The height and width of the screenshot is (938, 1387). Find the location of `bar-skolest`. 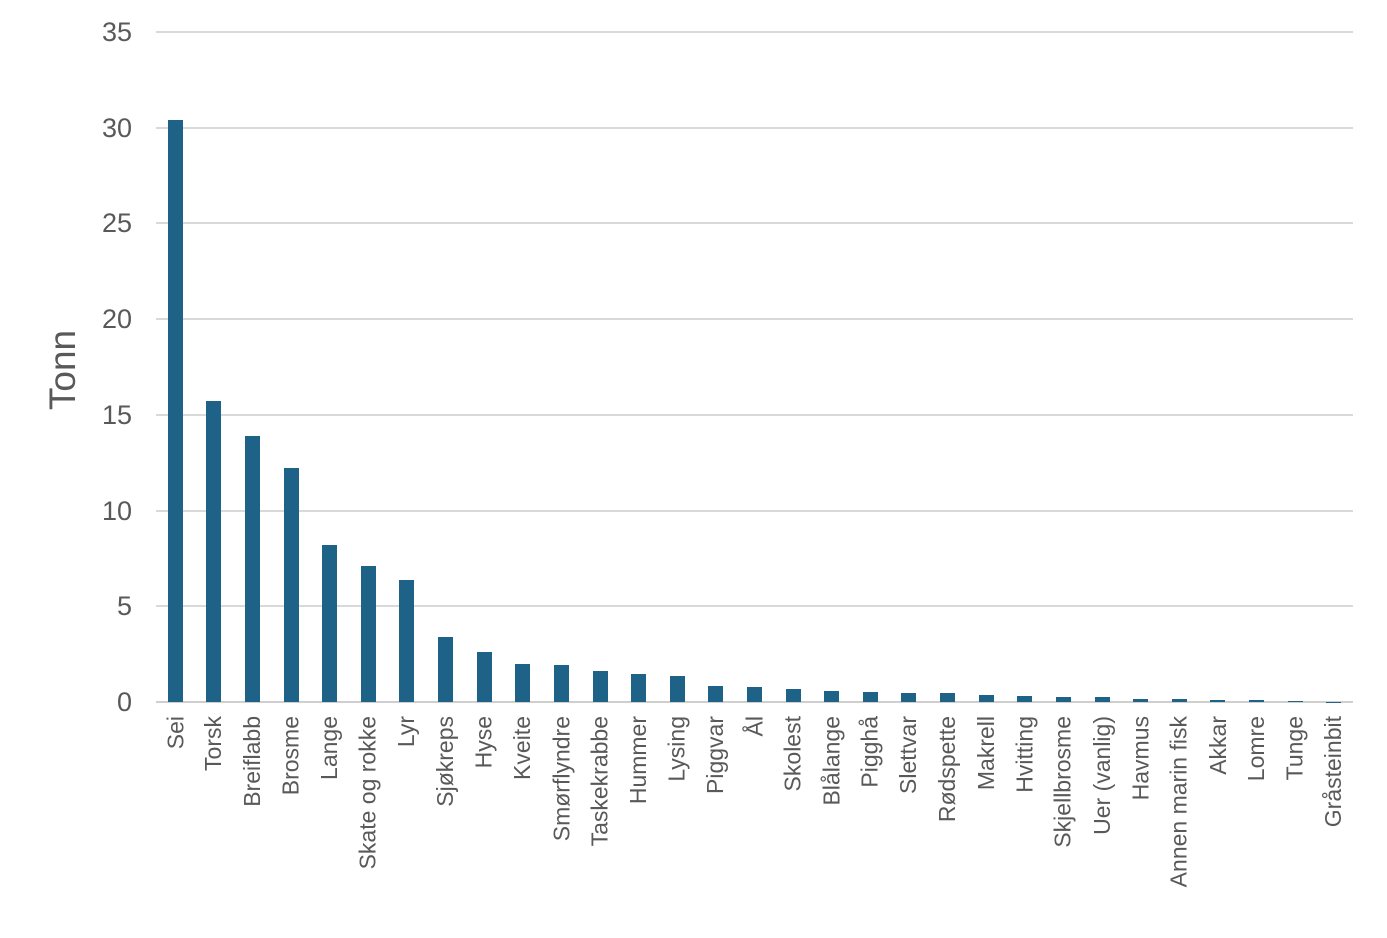

bar-skolest is located at coordinates (793, 695).